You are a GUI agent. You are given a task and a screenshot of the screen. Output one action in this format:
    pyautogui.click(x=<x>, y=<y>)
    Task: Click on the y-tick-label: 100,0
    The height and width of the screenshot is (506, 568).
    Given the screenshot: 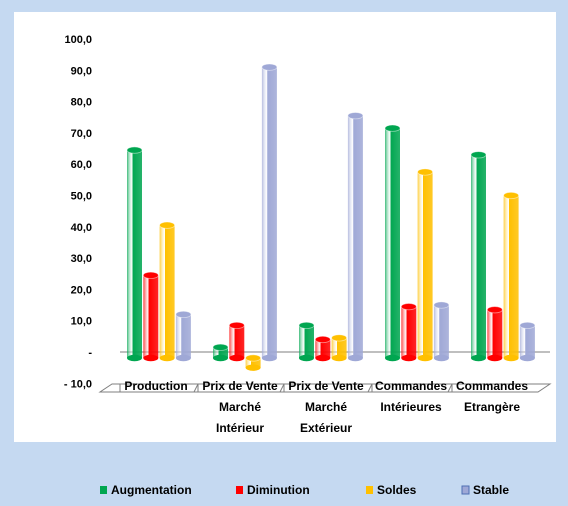 What is the action you would take?
    pyautogui.click(x=78, y=40)
    